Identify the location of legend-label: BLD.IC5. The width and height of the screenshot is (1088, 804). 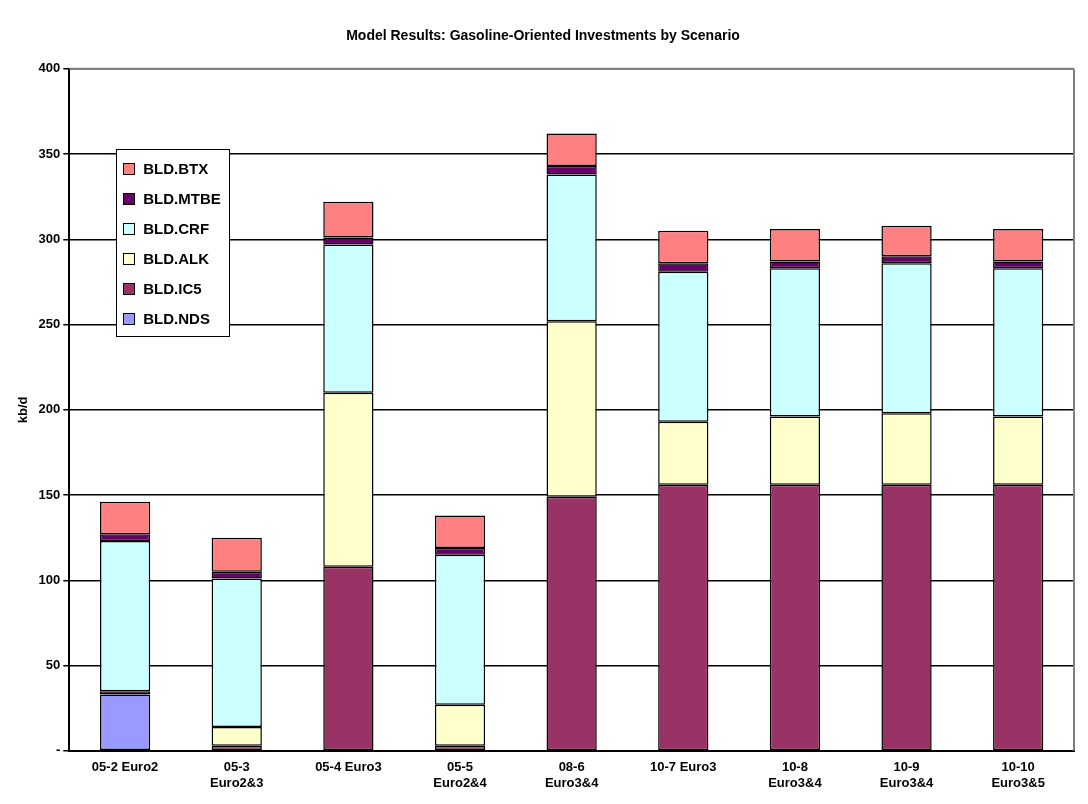
(172, 289).